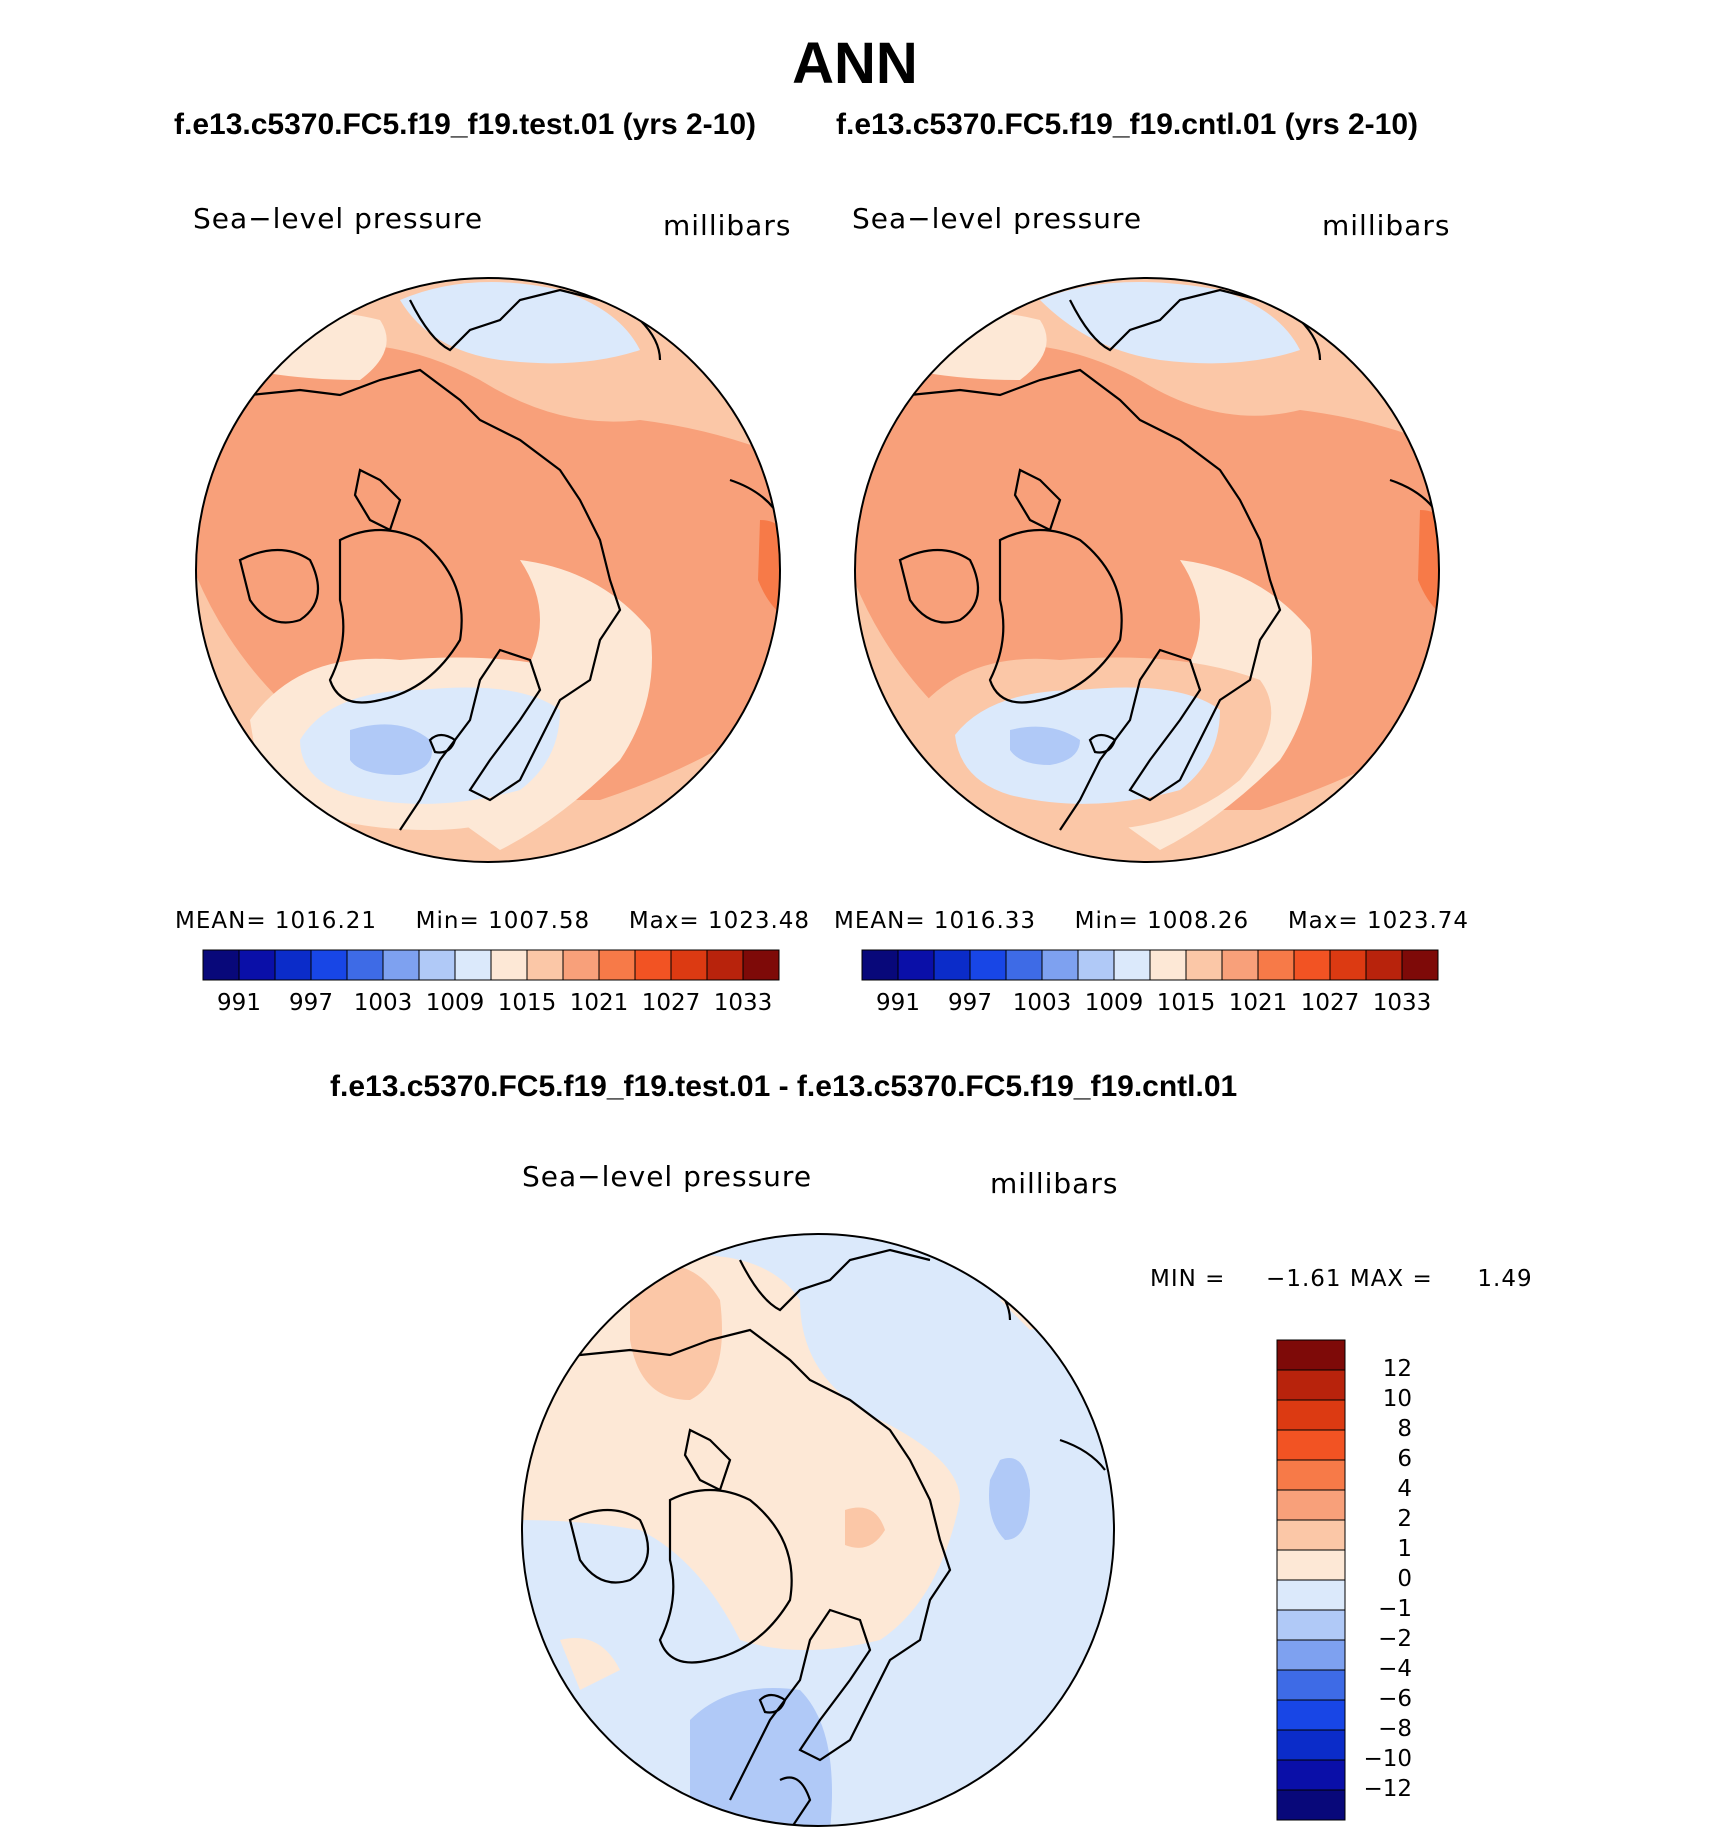 Image resolution: width=1710 pixels, height=1839 pixels. Describe the element at coordinates (1395, 1669) in the screenshot. I see `colorbar-tick: −4` at that location.